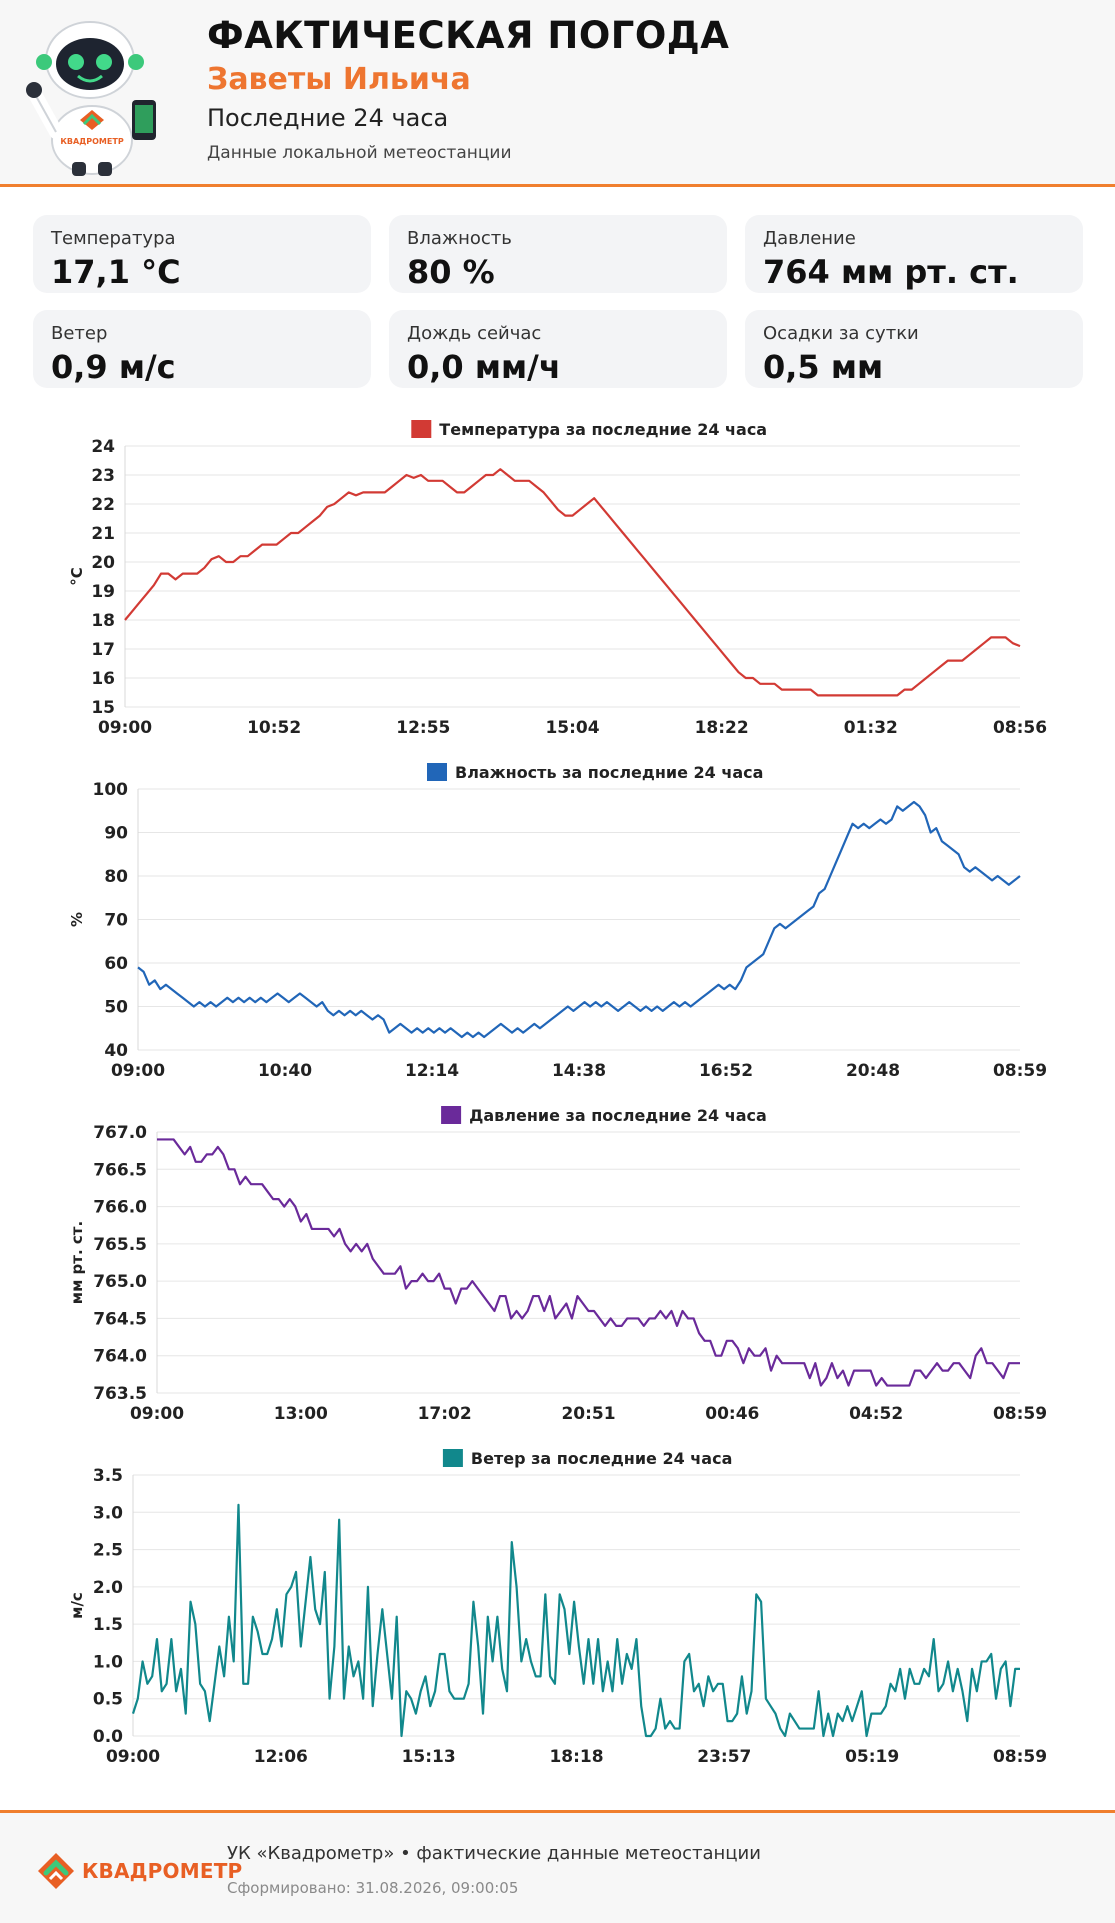 The height and width of the screenshot is (1923, 1115). I want to click on footer-logo: КВАДРОМЕТР, so click(138, 1871).